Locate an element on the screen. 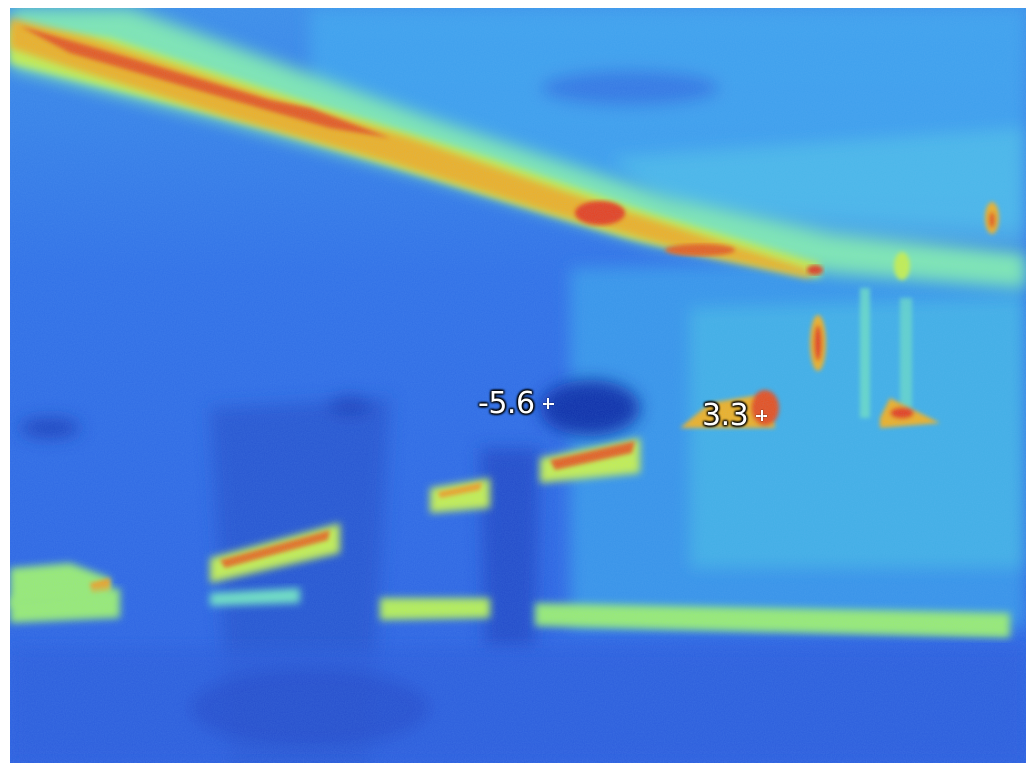 The image size is (1036, 771). min-temperature-value: -5.6 is located at coordinates (506, 403).